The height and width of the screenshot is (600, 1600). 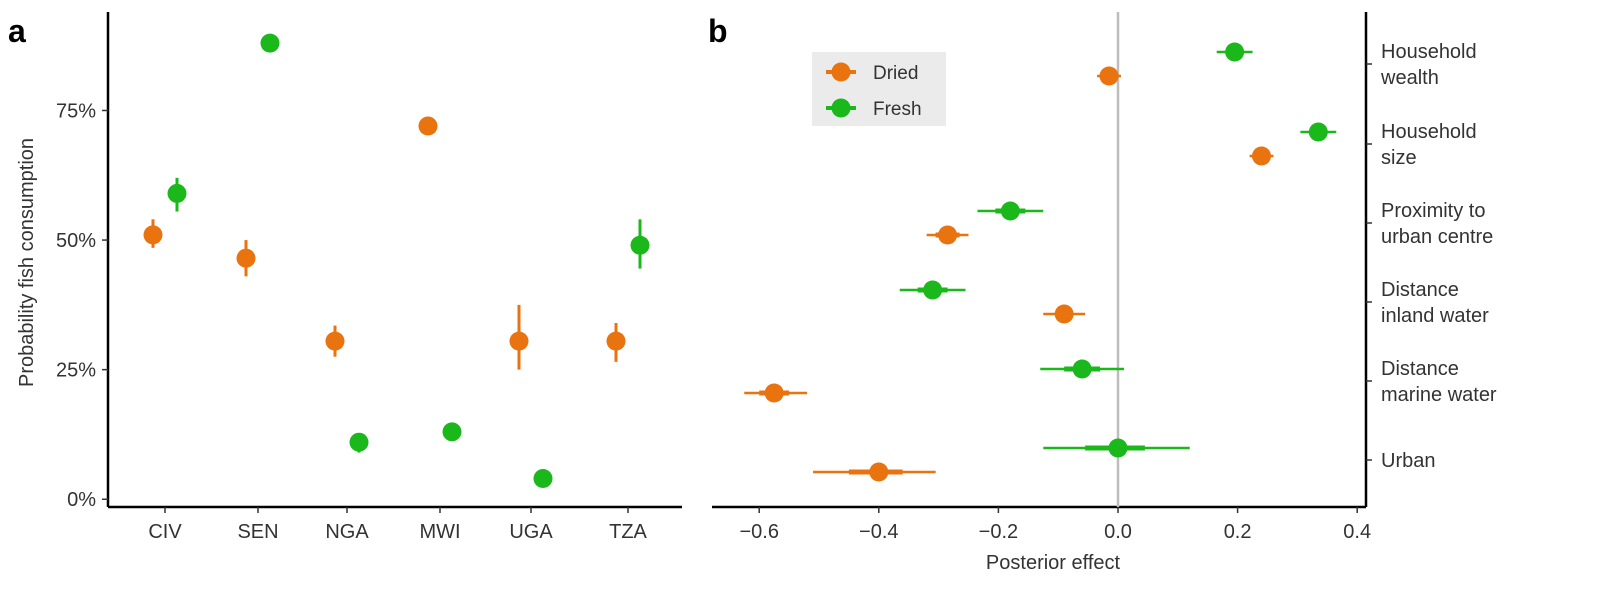 What do you see at coordinates (1238, 532) in the screenshot?
I see `panel-b-x-tick-label: 0.2` at bounding box center [1238, 532].